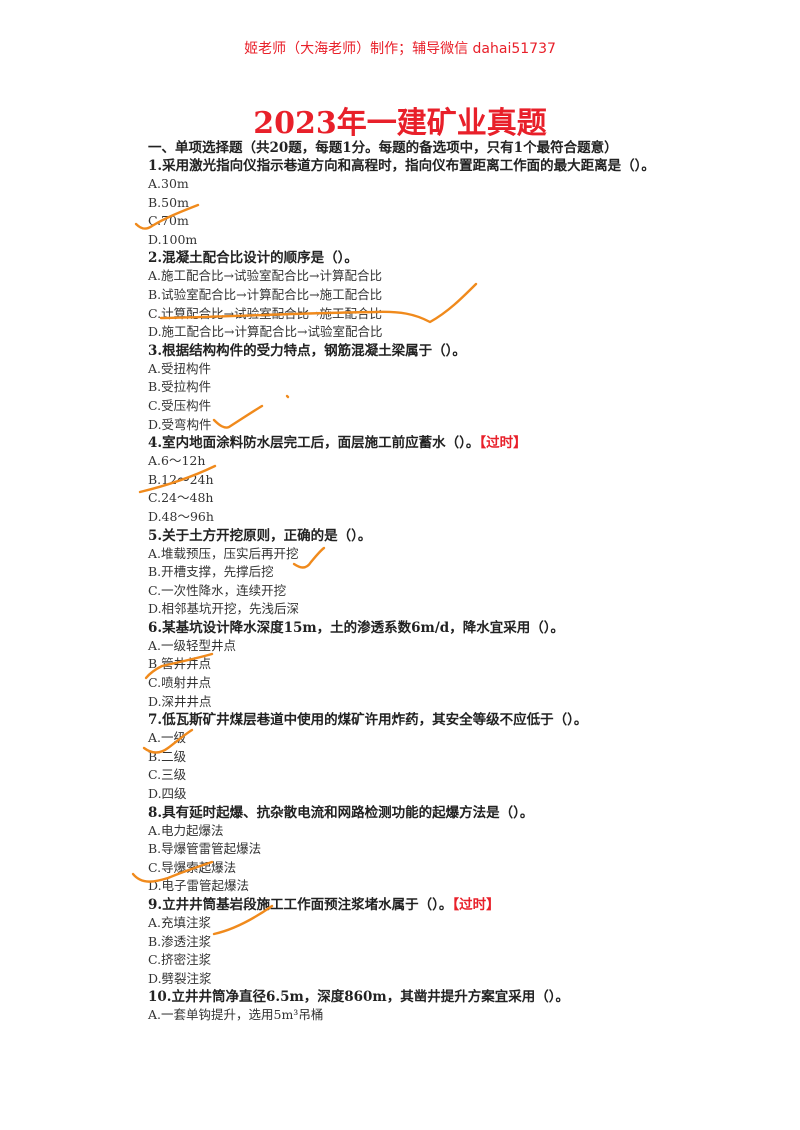  What do you see at coordinates (260, 535) in the screenshot?
I see `question-text: 5.关于土方开挖原则，正确的是（）。` at bounding box center [260, 535].